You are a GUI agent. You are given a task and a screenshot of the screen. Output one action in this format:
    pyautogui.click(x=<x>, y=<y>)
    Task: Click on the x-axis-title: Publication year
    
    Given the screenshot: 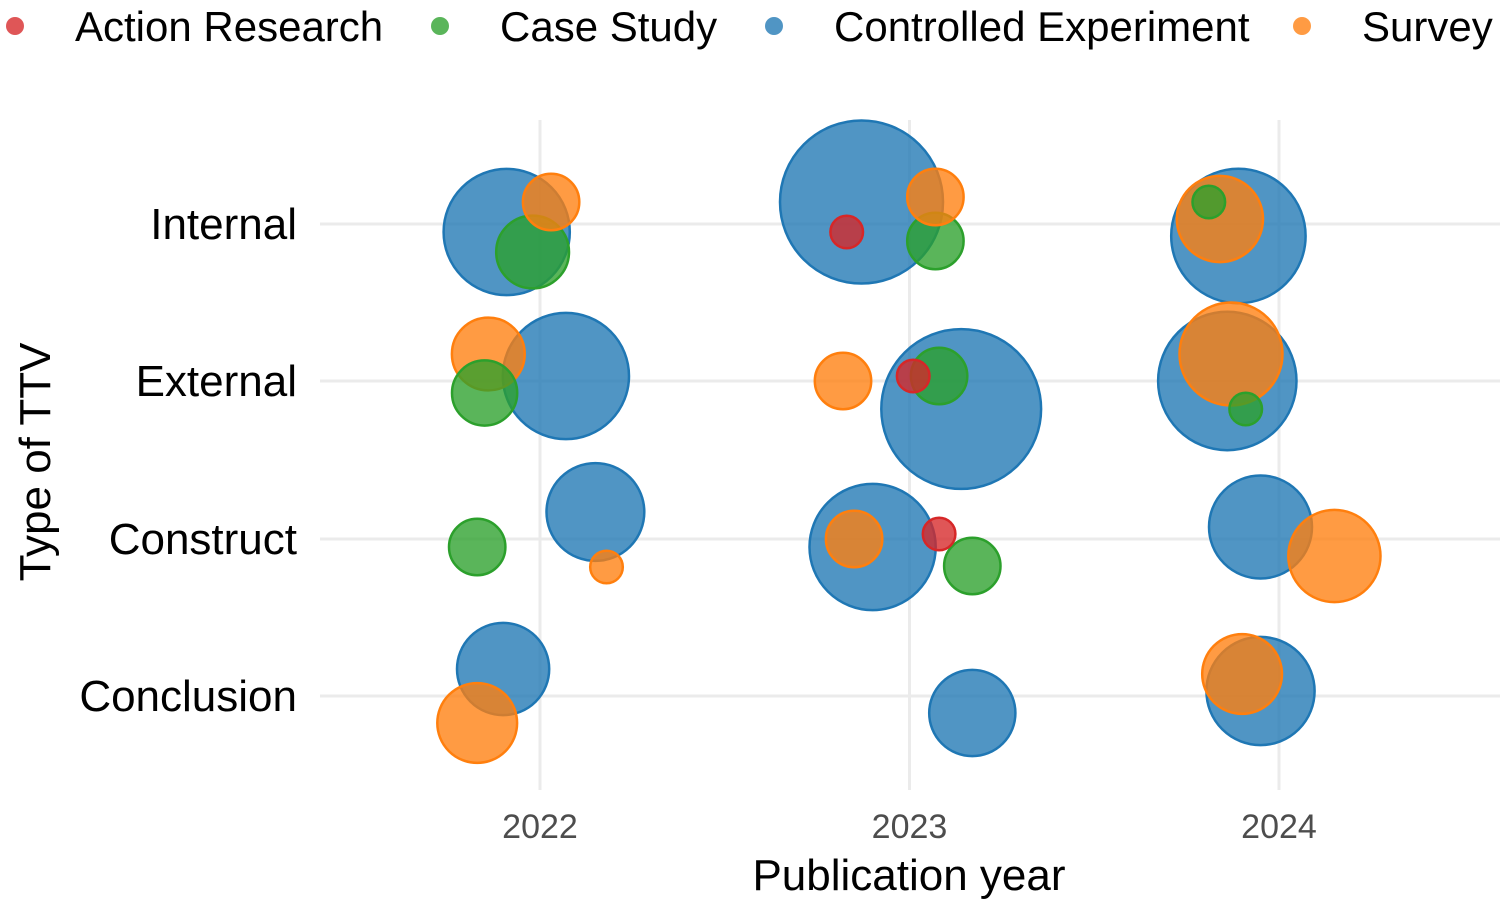 What is the action you would take?
    pyautogui.click(x=908, y=875)
    